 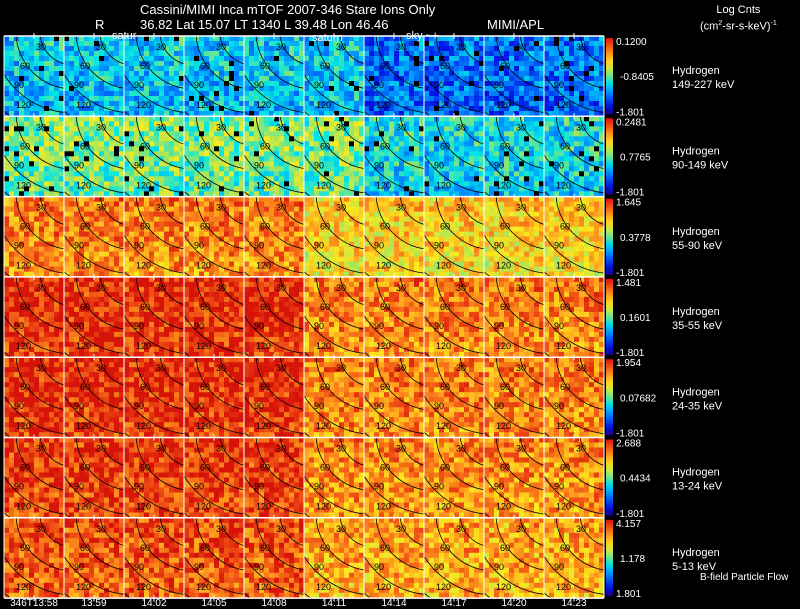 I want to click on energy-range-label: 55-90 keV, so click(x=697, y=246).